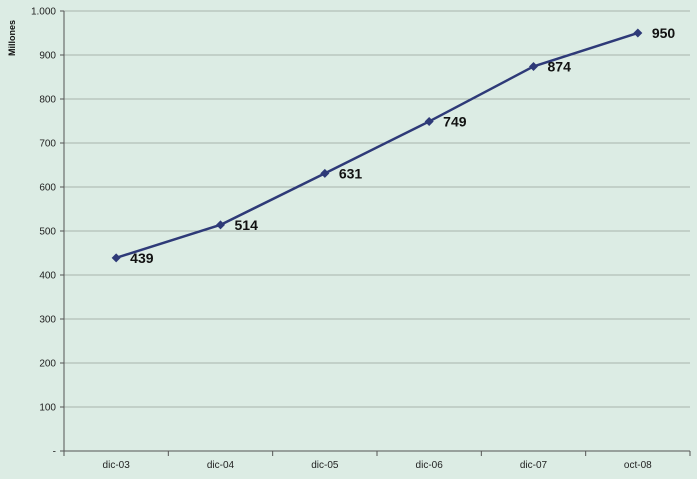 The height and width of the screenshot is (479, 697). I want to click on x-tick-label: dic-04, so click(221, 465).